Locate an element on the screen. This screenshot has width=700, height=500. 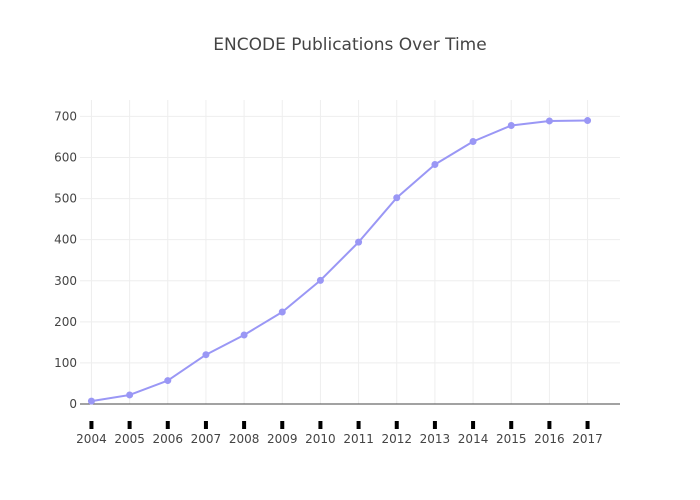
y-tick-label: 400 is located at coordinates (65, 240).